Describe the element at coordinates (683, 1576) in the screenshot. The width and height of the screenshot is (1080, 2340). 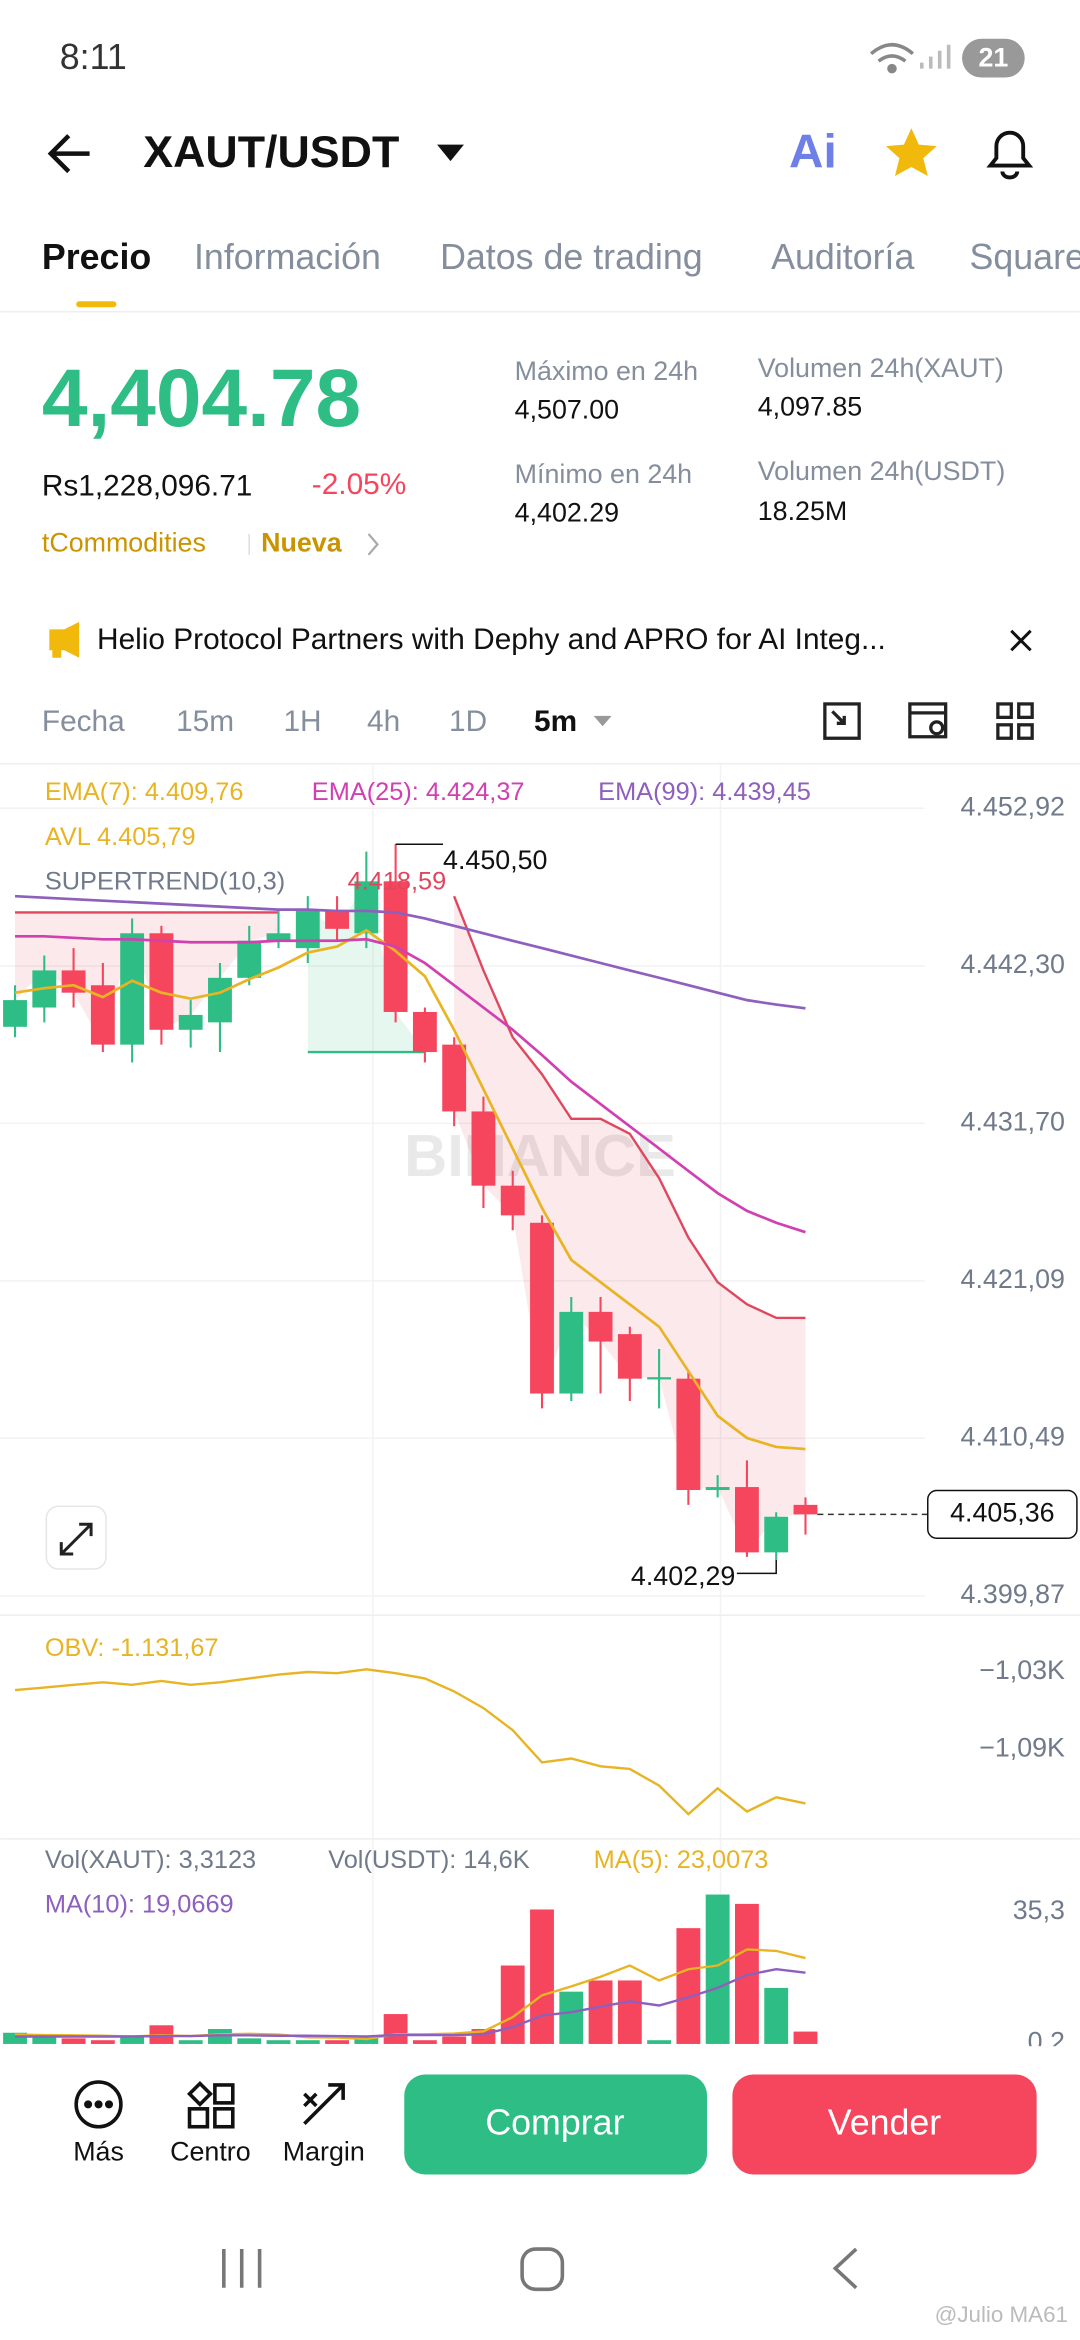
I see `low-label: 4.402,29` at that location.